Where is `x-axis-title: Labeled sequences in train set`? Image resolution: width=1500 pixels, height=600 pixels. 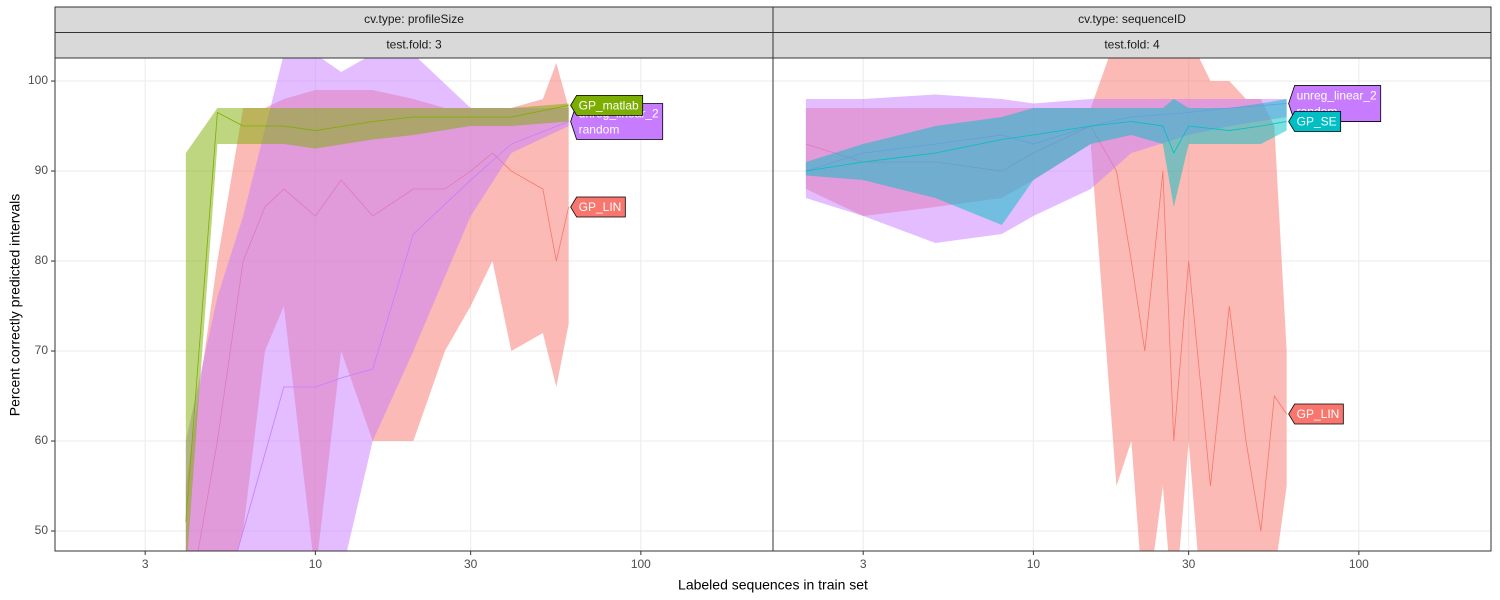
x-axis-title: Labeled sequences in train set is located at coordinates (773, 585).